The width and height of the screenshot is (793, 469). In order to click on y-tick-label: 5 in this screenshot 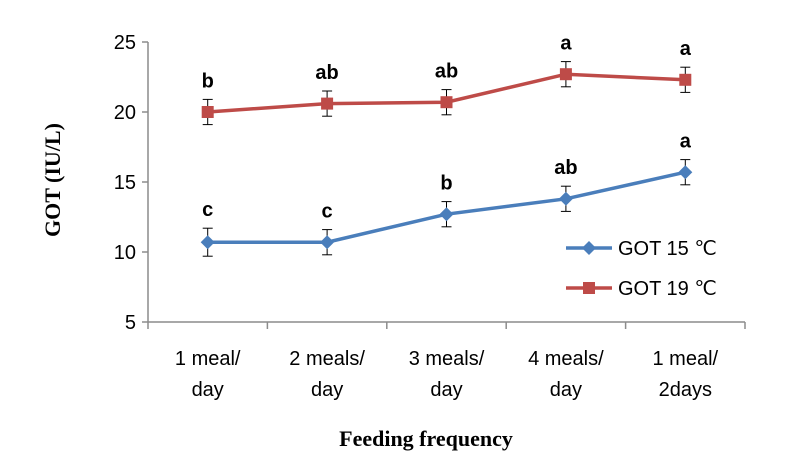, I will do `click(130, 323)`.